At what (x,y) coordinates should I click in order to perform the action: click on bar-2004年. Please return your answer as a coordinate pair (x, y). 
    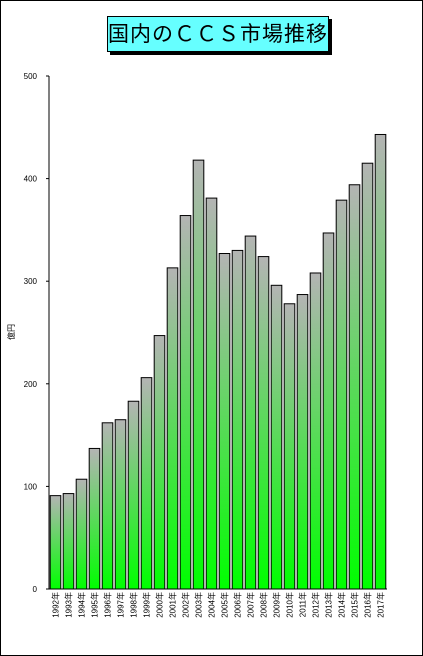
    Looking at the image, I should click on (211, 393).